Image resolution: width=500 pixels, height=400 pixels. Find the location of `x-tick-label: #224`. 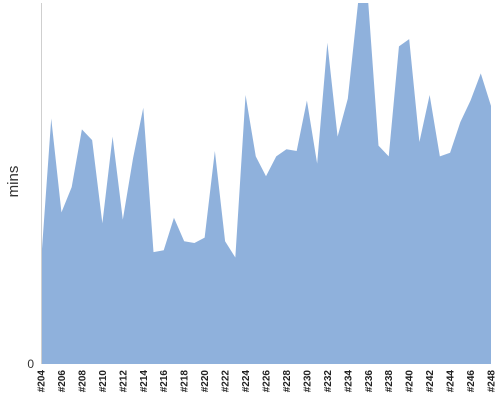

x-tick-label: #224 is located at coordinates (246, 381).